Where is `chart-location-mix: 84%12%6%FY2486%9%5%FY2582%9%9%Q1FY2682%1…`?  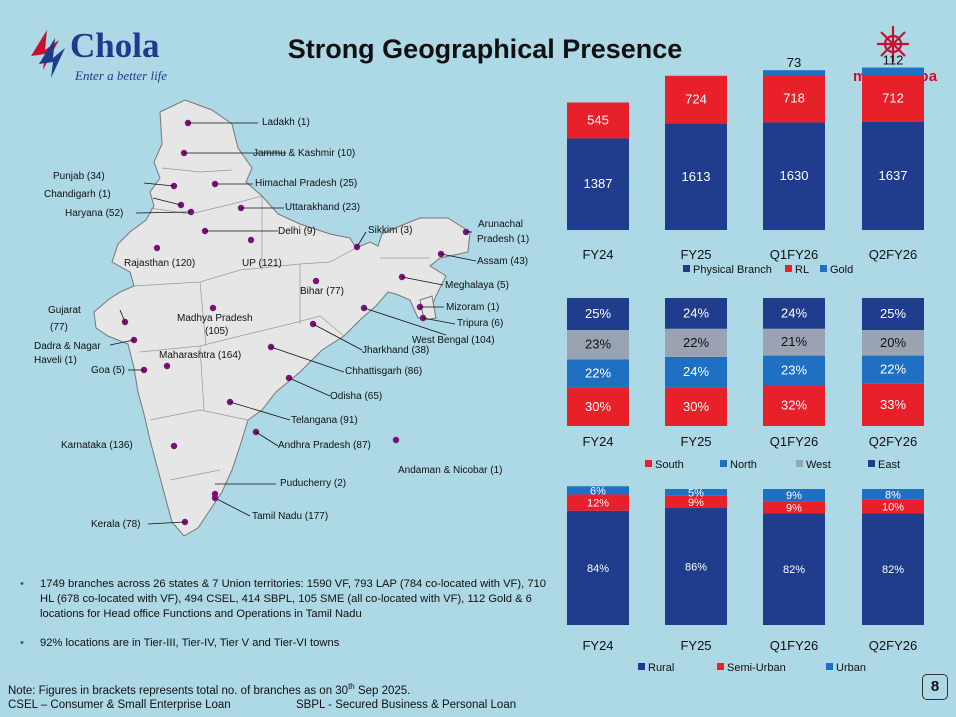 chart-location-mix: 84%12%6%FY2486%9%5%FY2582%9%9%Q1FY2682%1… is located at coordinates (745, 579).